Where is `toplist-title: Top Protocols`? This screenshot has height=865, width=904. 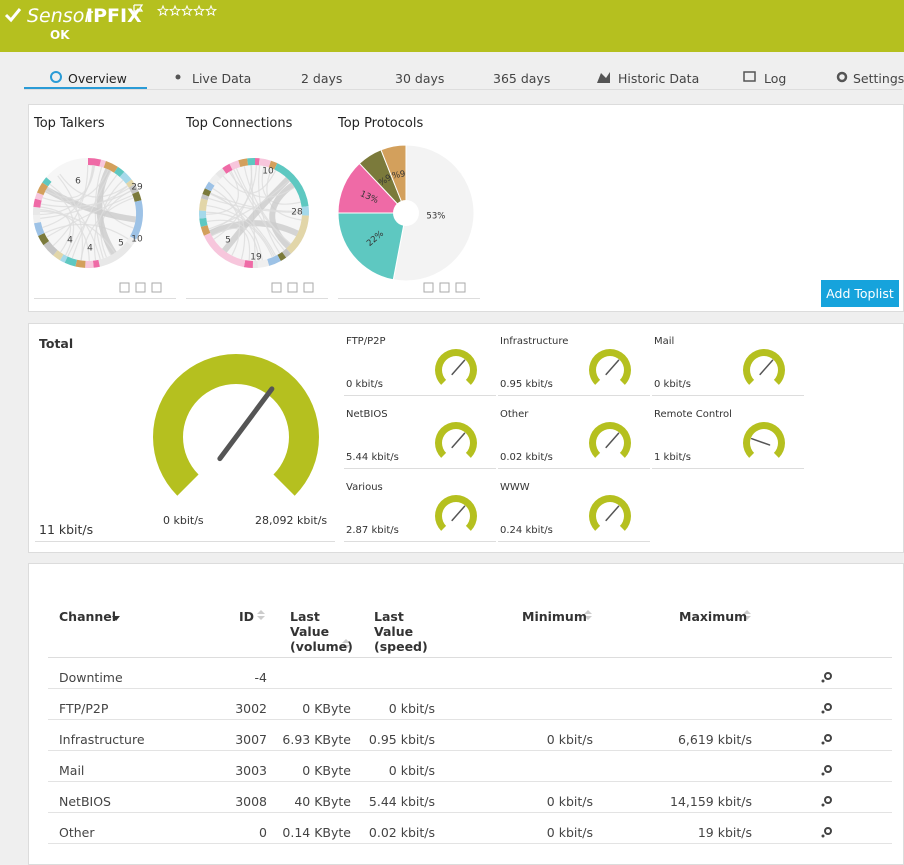
toplist-title: Top Protocols is located at coordinates (381, 123).